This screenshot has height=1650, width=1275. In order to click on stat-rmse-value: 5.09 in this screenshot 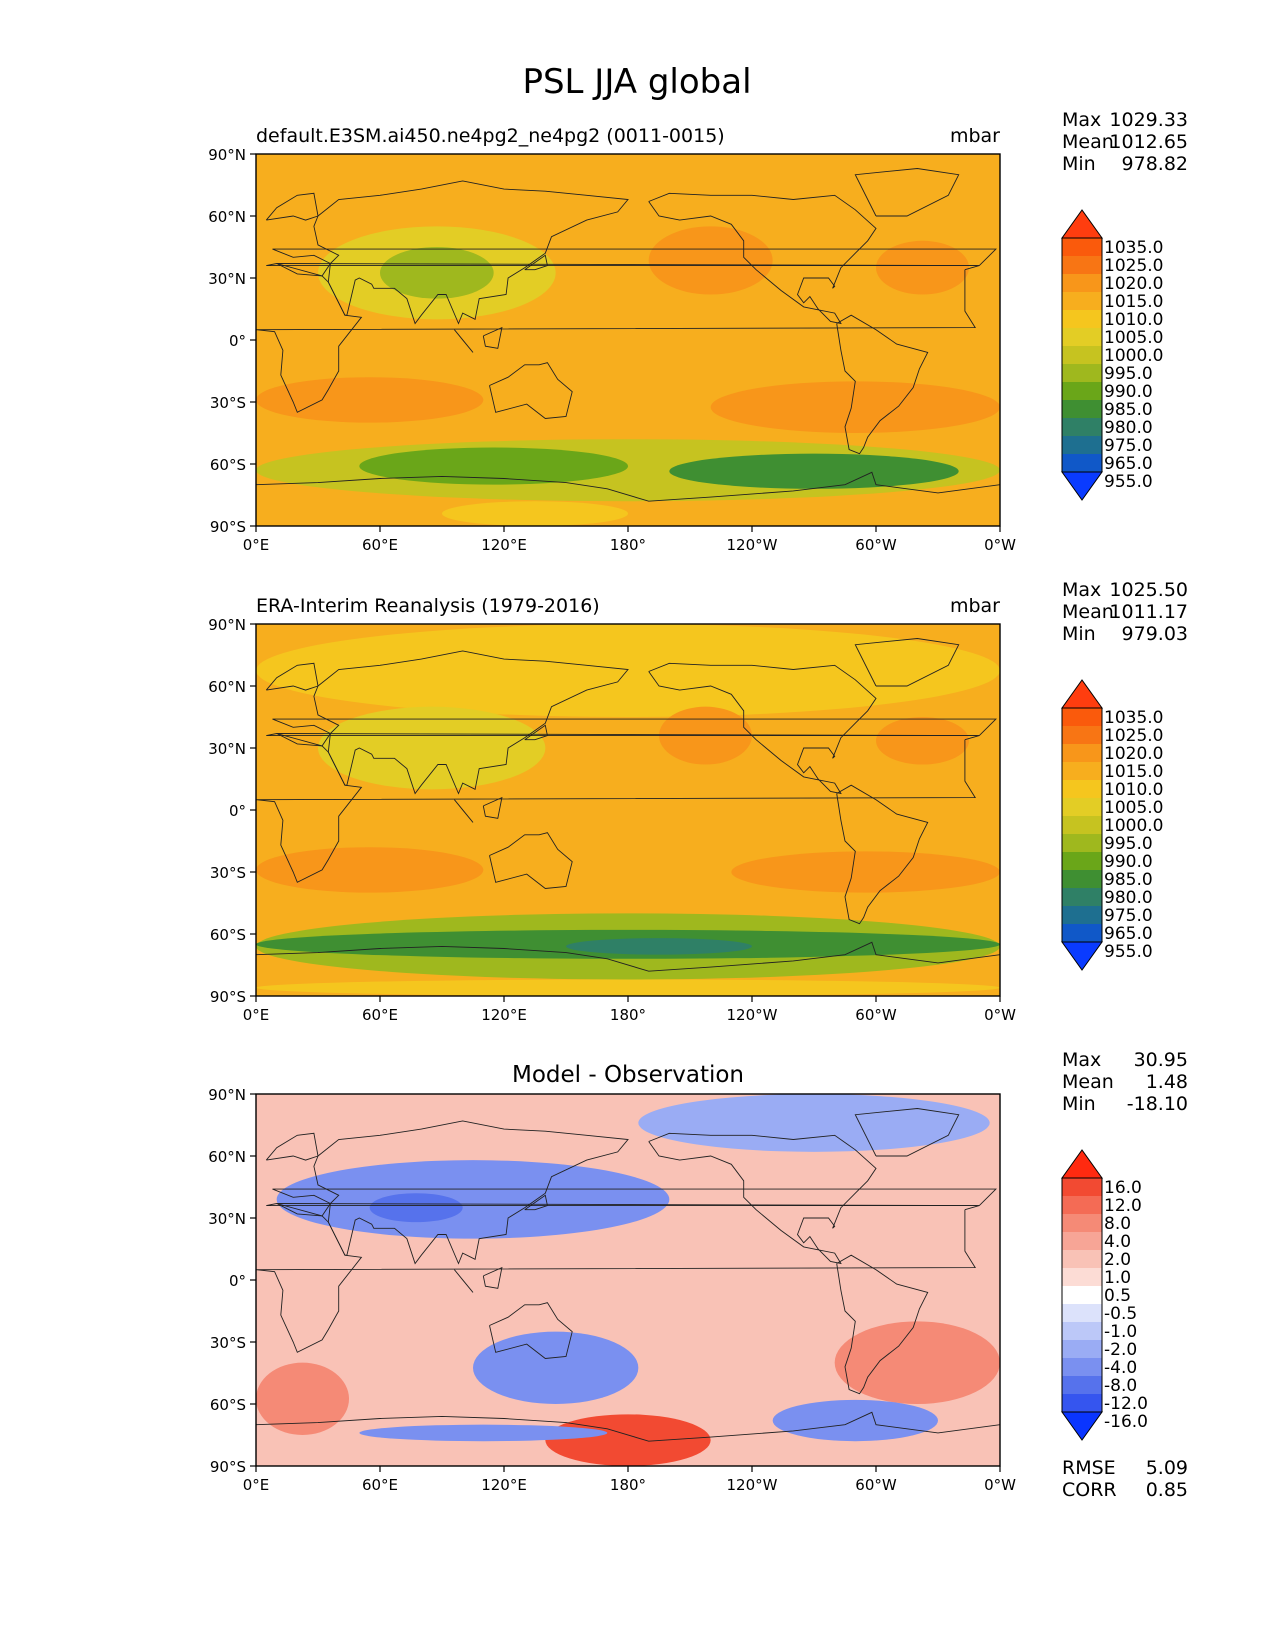, I will do `click(1167, 1468)`.